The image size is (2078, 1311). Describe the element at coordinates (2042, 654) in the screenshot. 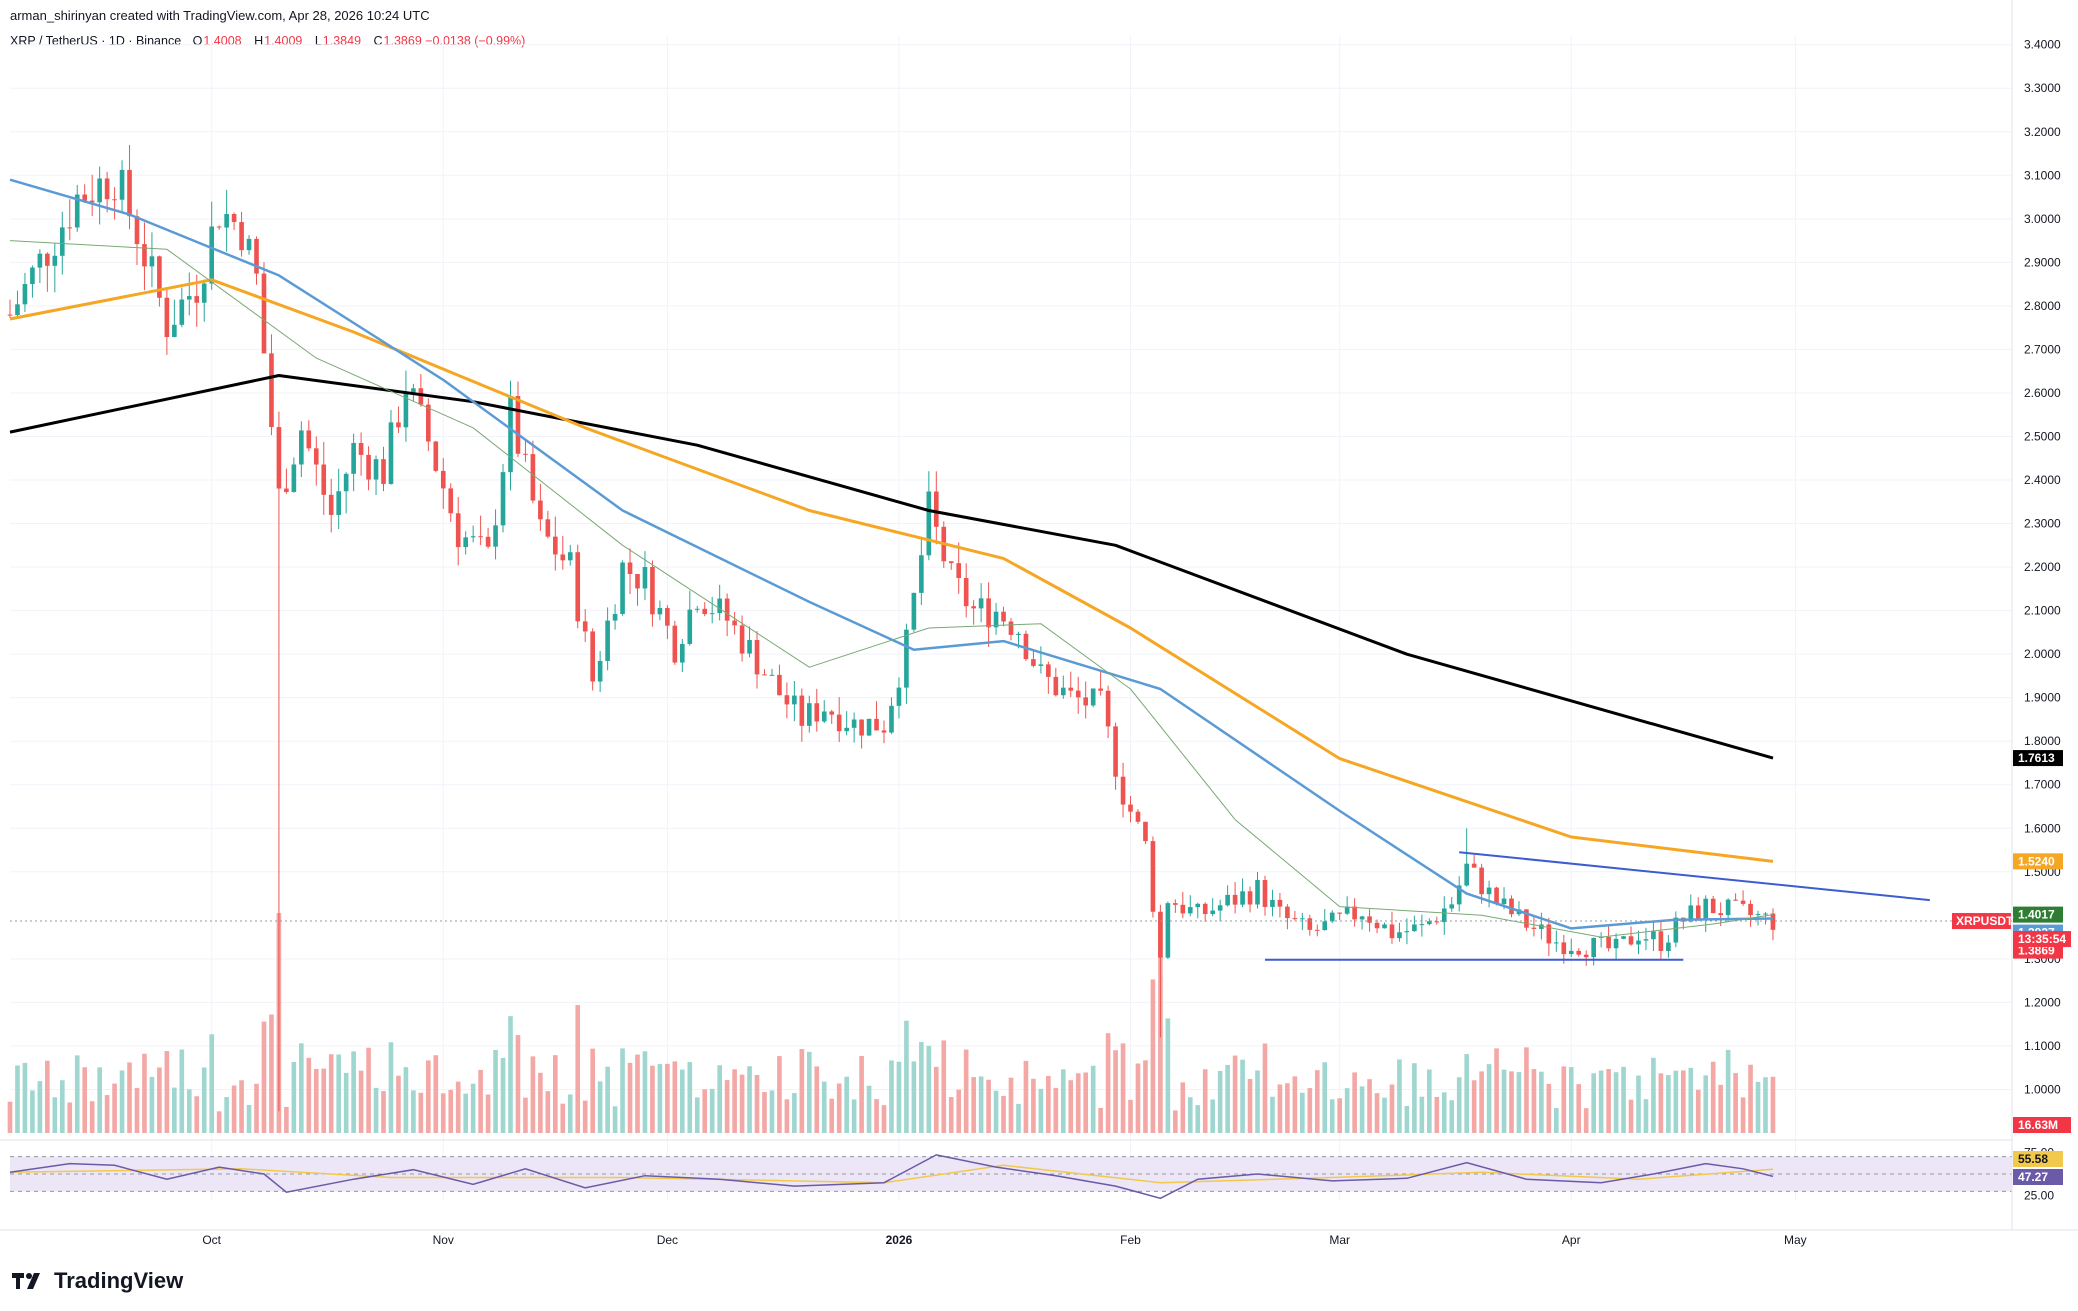

I see `y-tick-label: 2.0000` at that location.